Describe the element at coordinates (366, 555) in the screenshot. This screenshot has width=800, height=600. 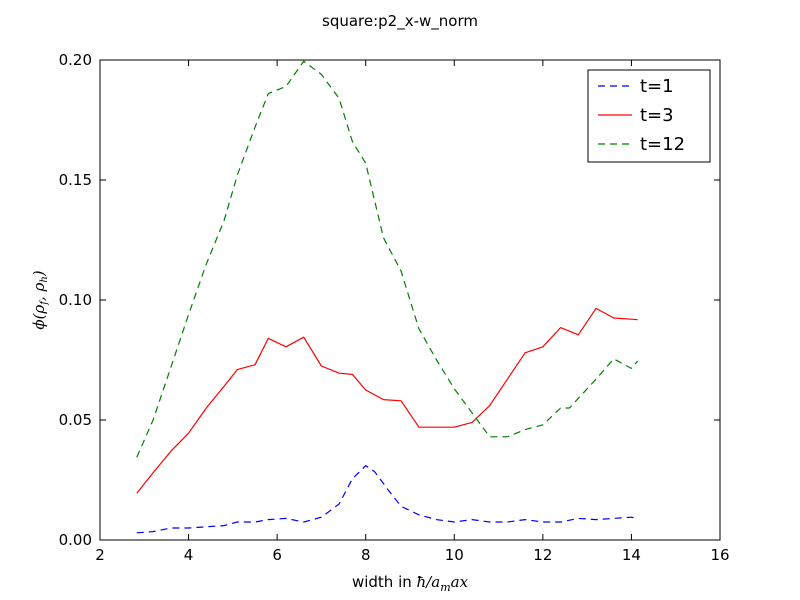
I see `x-tick-label: 8` at that location.